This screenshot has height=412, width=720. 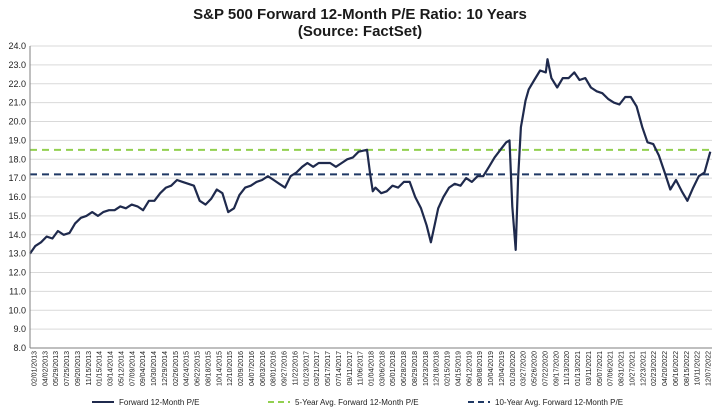 What do you see at coordinates (17, 46) in the screenshot?
I see `y-tick-label: 24.0` at bounding box center [17, 46].